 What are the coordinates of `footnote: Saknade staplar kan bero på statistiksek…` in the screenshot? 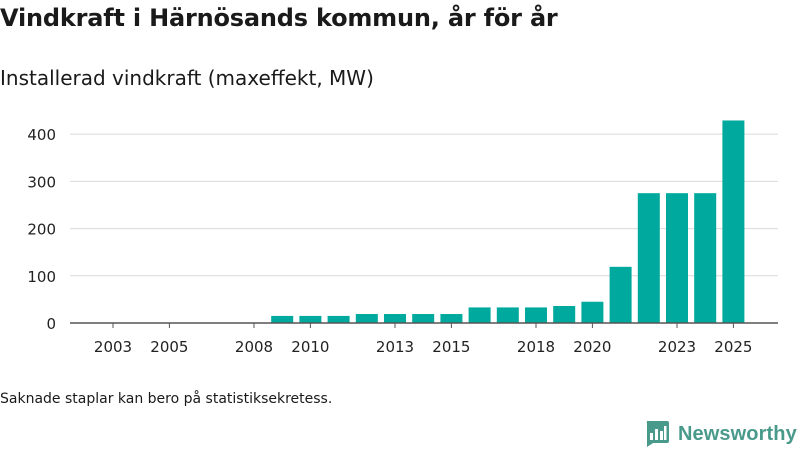 It's located at (166, 399).